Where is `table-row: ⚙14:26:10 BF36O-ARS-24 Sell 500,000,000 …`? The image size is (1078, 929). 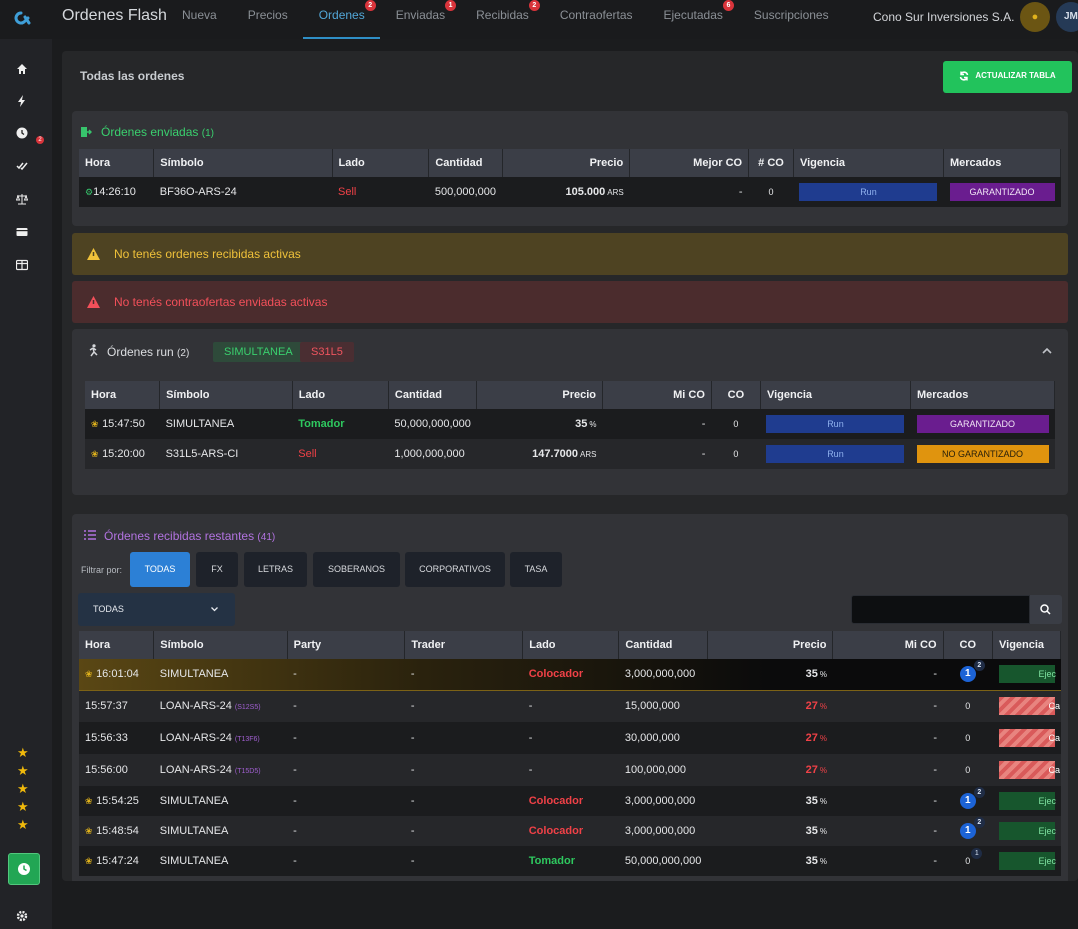
table-row: ⚙14:26:10 BF36O-ARS-24 Sell 500,000,000 … is located at coordinates (570, 192).